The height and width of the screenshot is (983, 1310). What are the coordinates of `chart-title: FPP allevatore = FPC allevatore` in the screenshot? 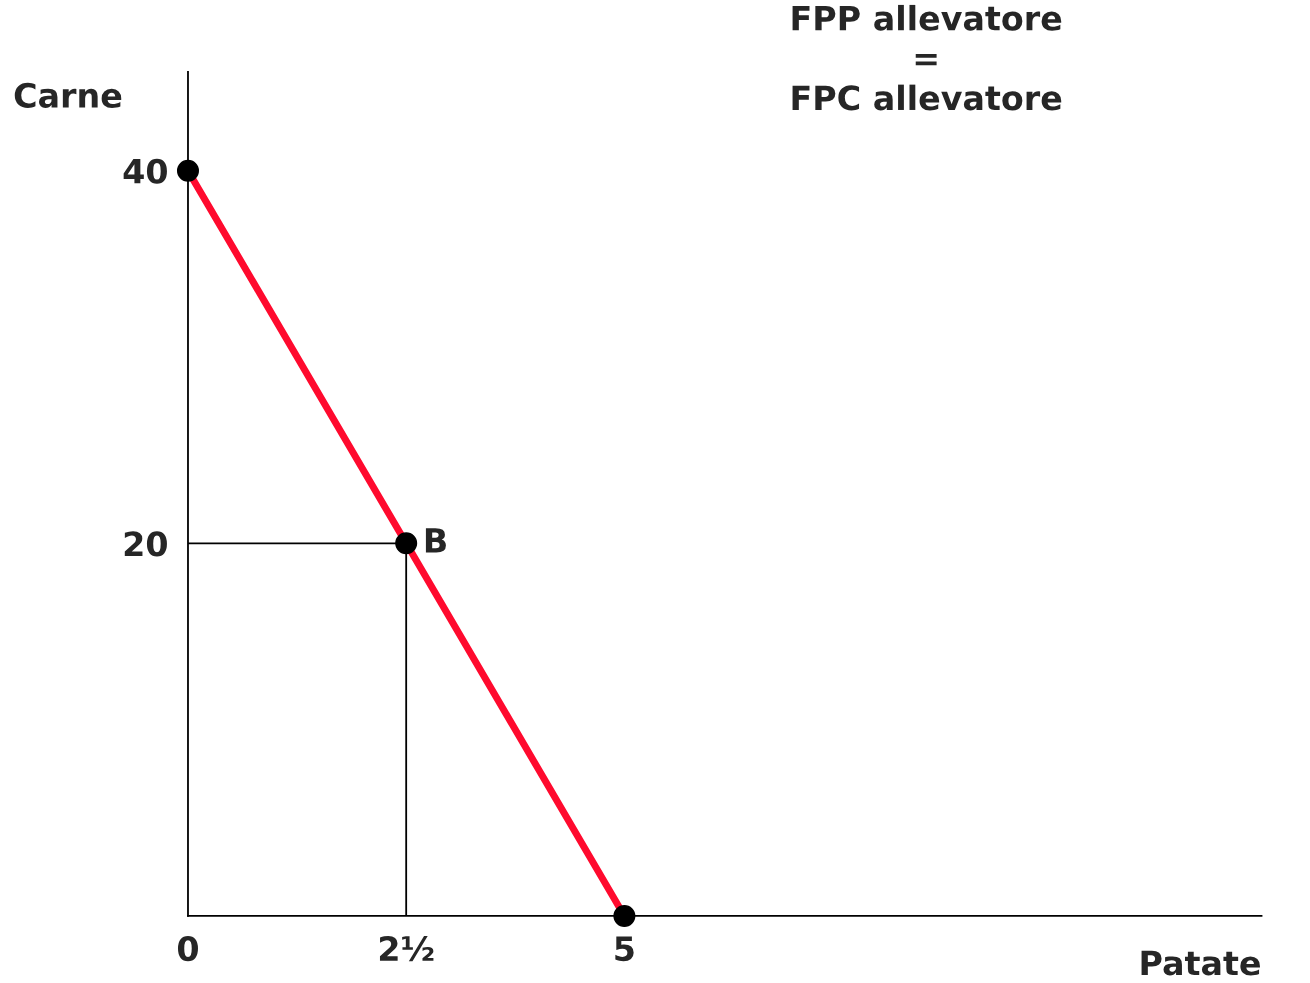 It's located at (927, 57).